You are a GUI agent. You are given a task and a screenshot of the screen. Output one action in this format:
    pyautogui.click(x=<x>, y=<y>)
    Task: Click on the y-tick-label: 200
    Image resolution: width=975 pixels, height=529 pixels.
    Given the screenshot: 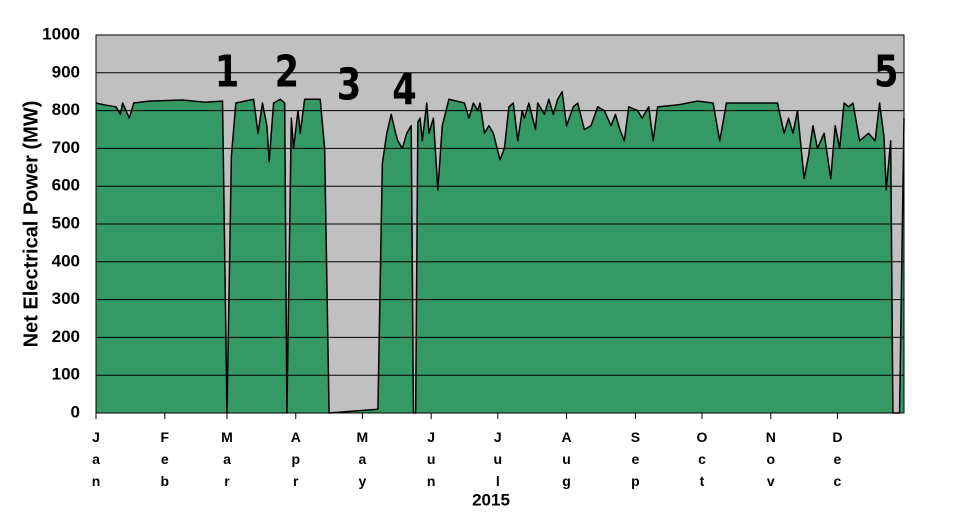 What is the action you would take?
    pyautogui.click(x=66, y=336)
    